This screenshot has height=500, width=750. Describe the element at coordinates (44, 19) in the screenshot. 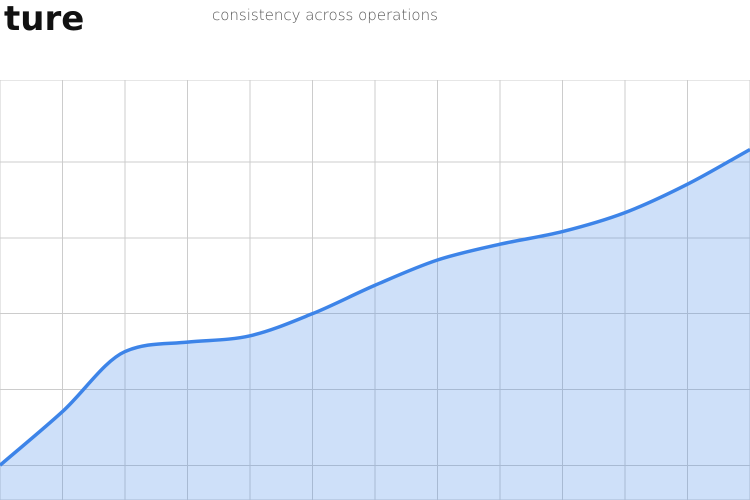

I see `chart-title: ture` at that location.